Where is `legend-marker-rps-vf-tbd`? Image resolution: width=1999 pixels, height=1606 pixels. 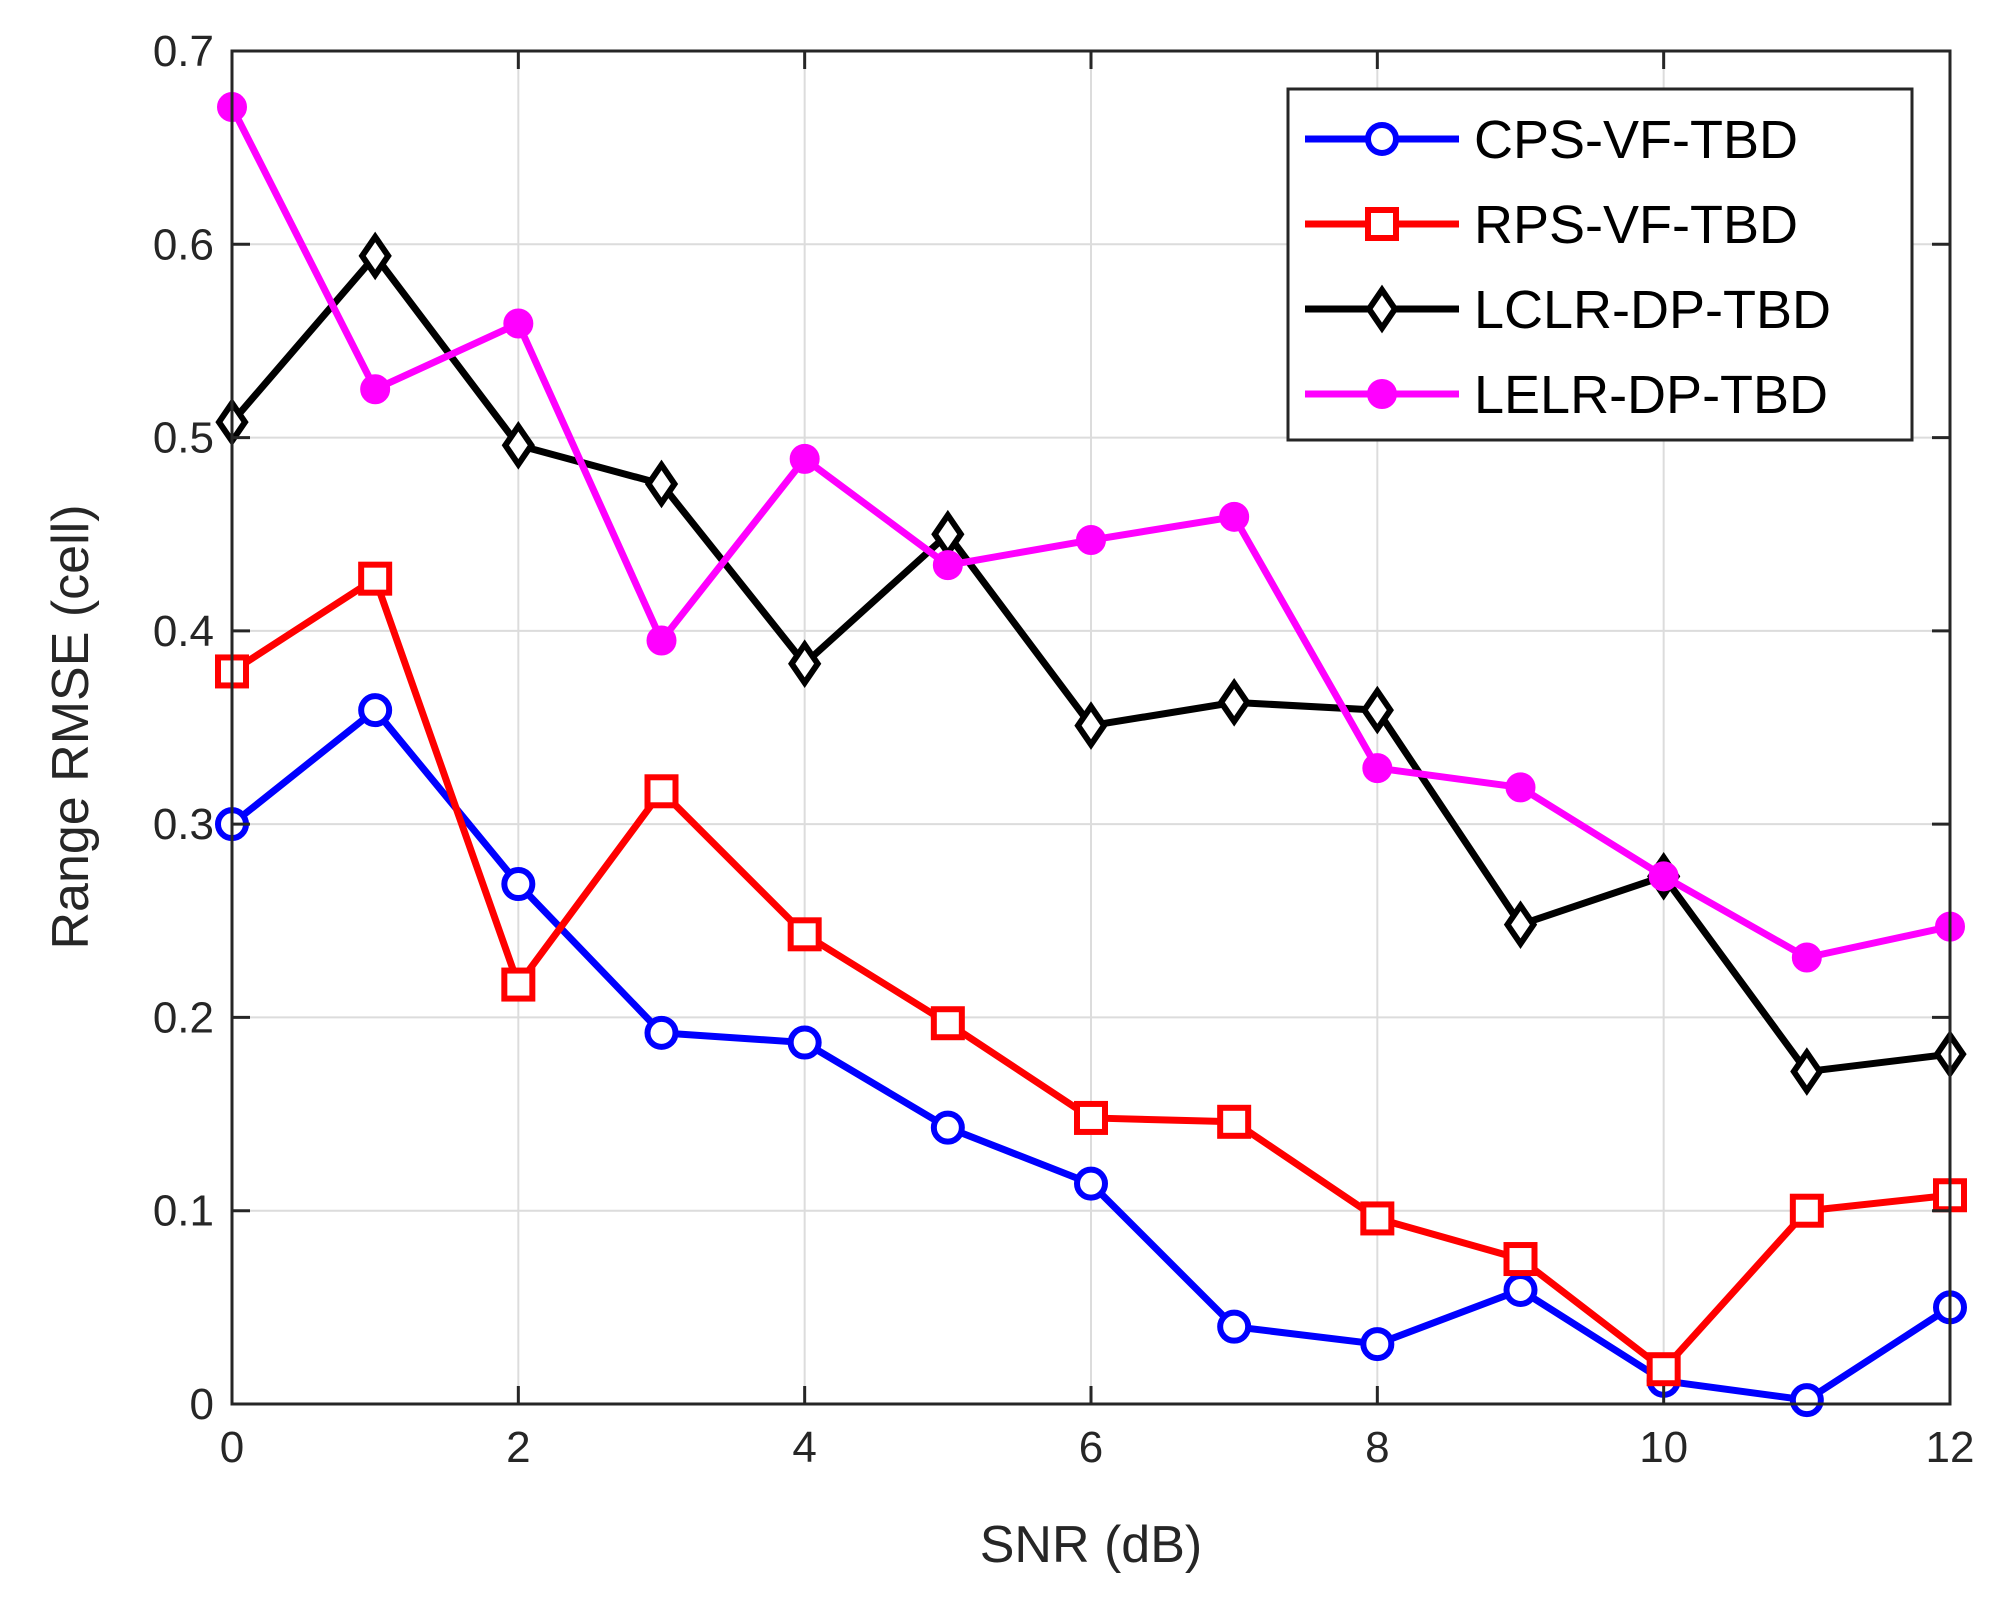
legend-marker-rps-vf-tbd is located at coordinates (1382, 224).